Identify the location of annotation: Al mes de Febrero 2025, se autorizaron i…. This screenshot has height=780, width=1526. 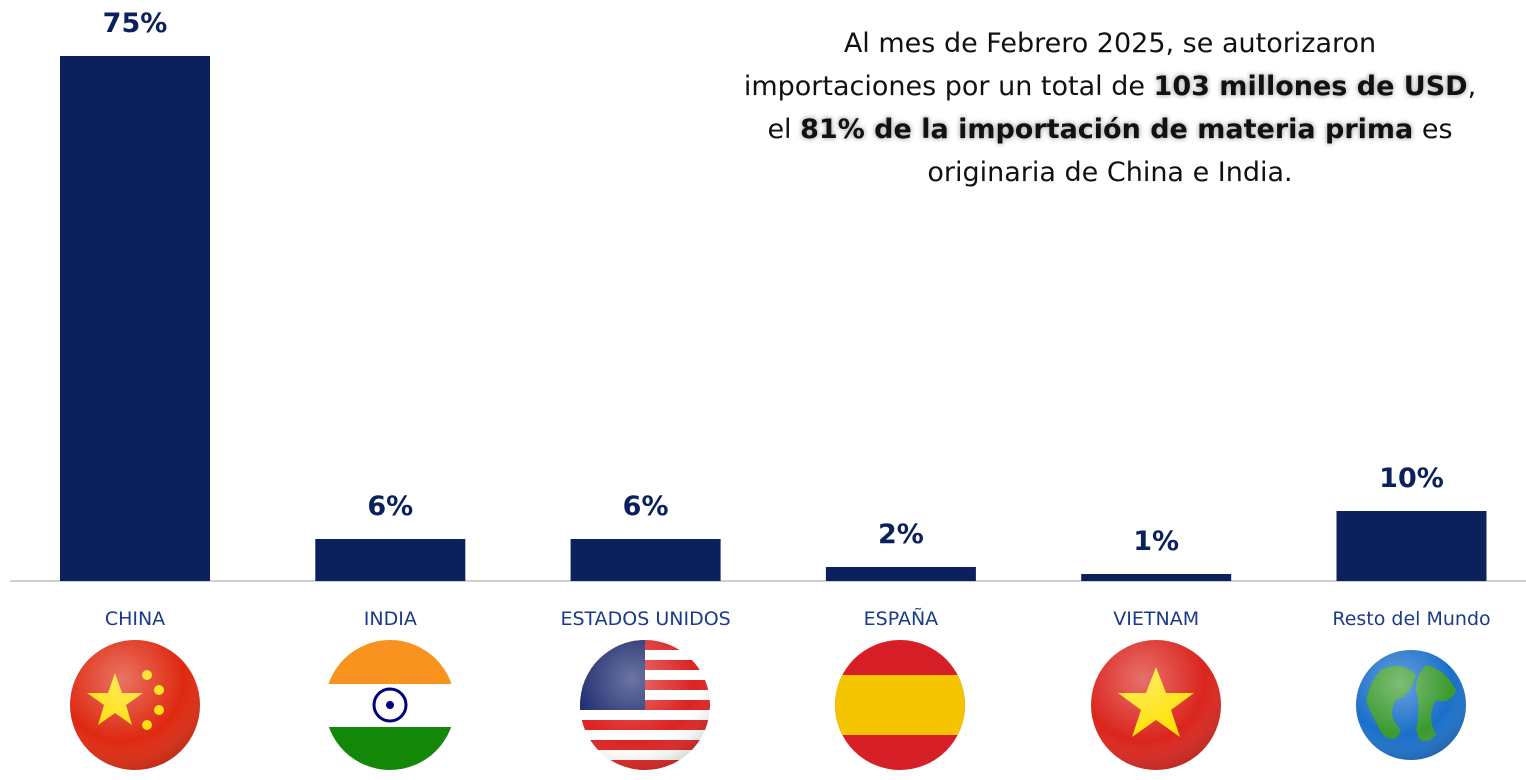
(1110, 108).